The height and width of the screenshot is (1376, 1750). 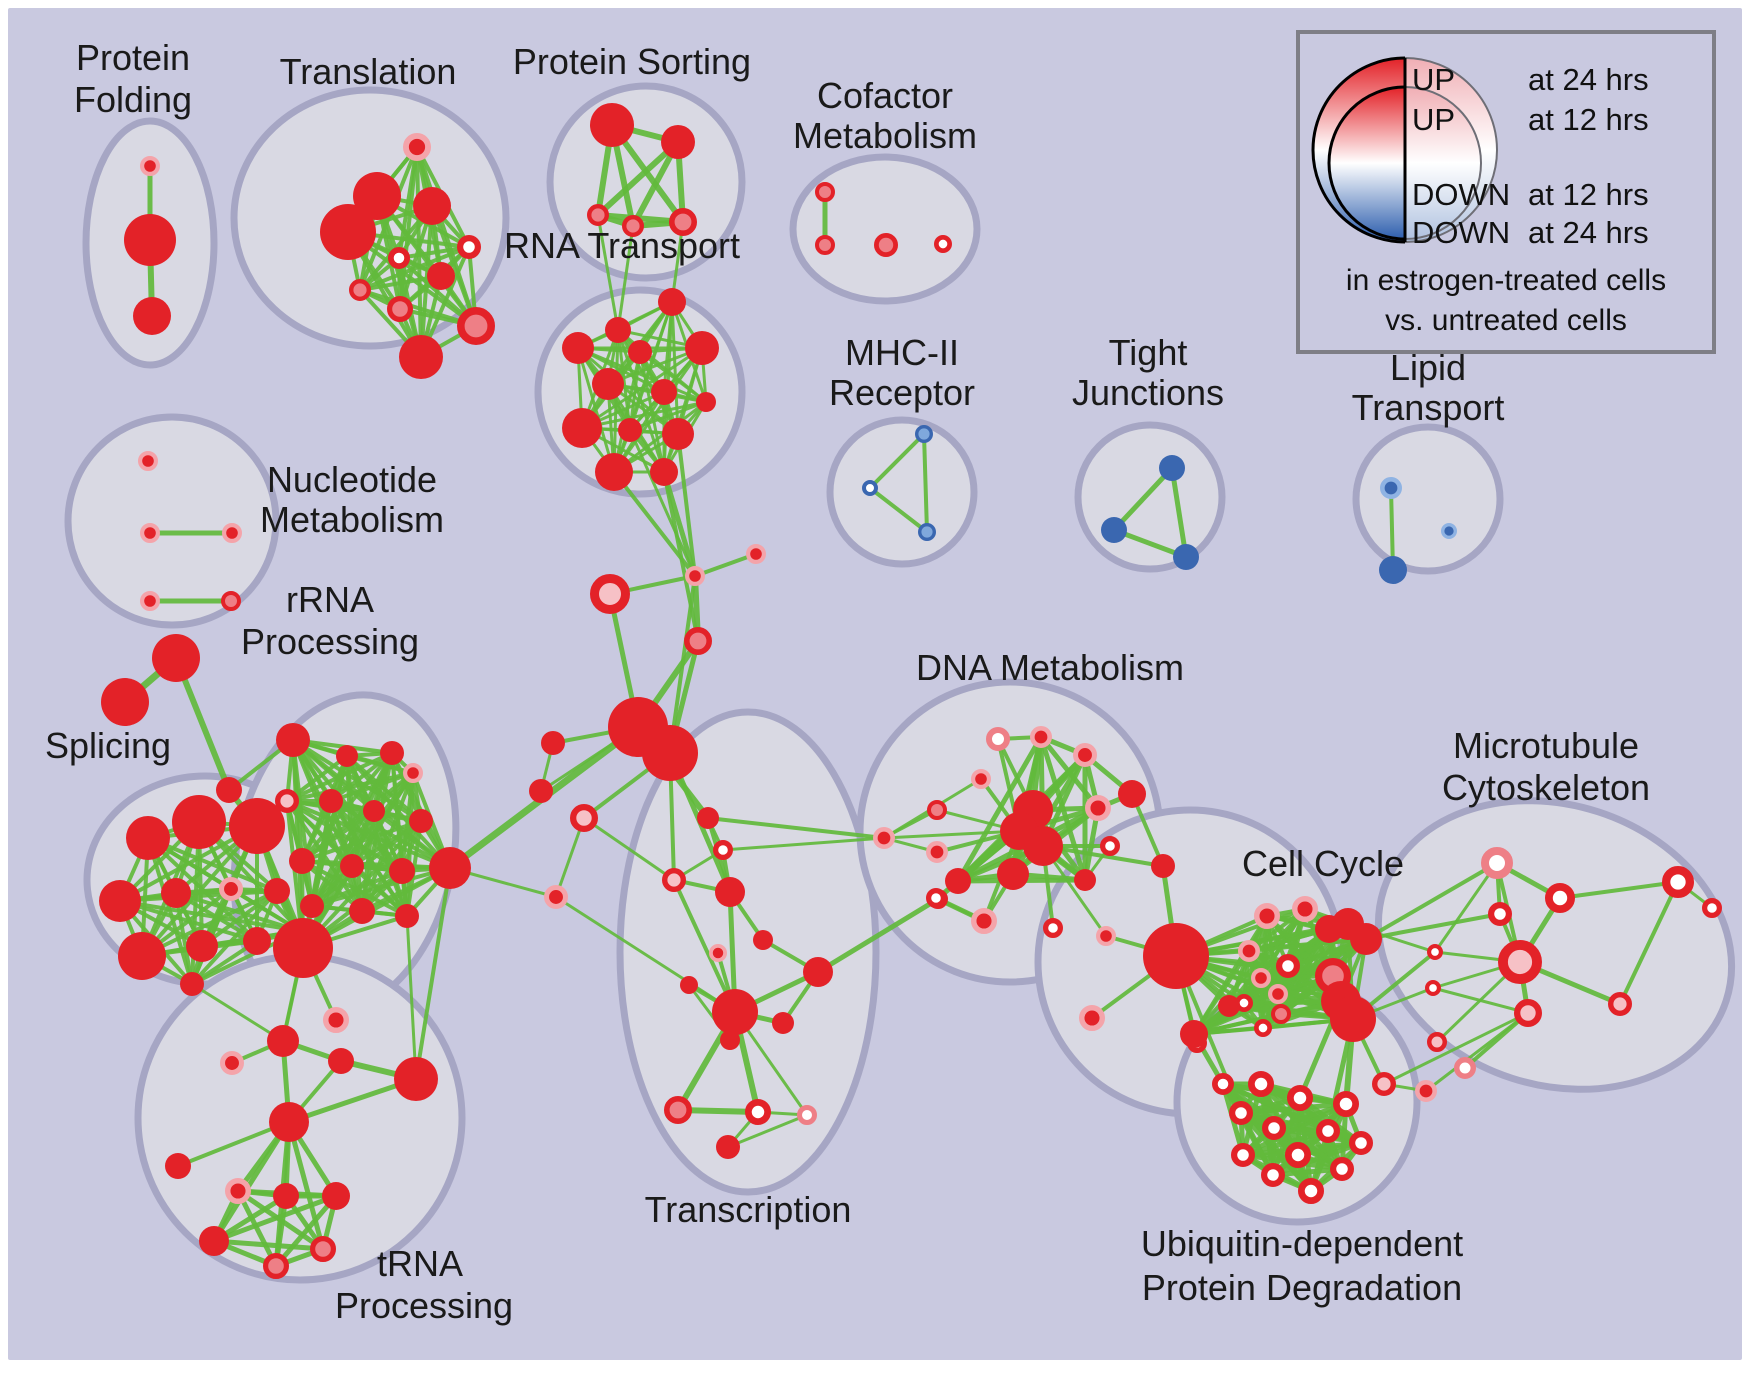 What do you see at coordinates (1588, 232) in the screenshot?
I see `legend-text: at 24 hrs` at bounding box center [1588, 232].